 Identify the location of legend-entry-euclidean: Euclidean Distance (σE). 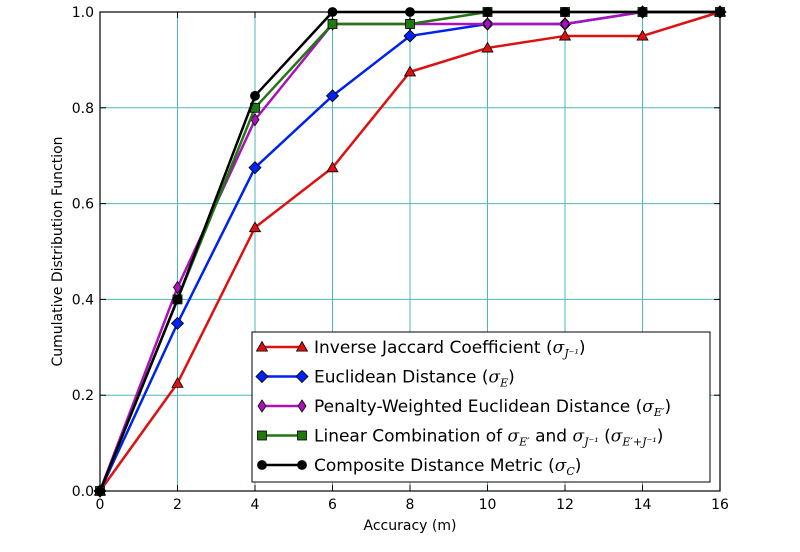
(385, 379).